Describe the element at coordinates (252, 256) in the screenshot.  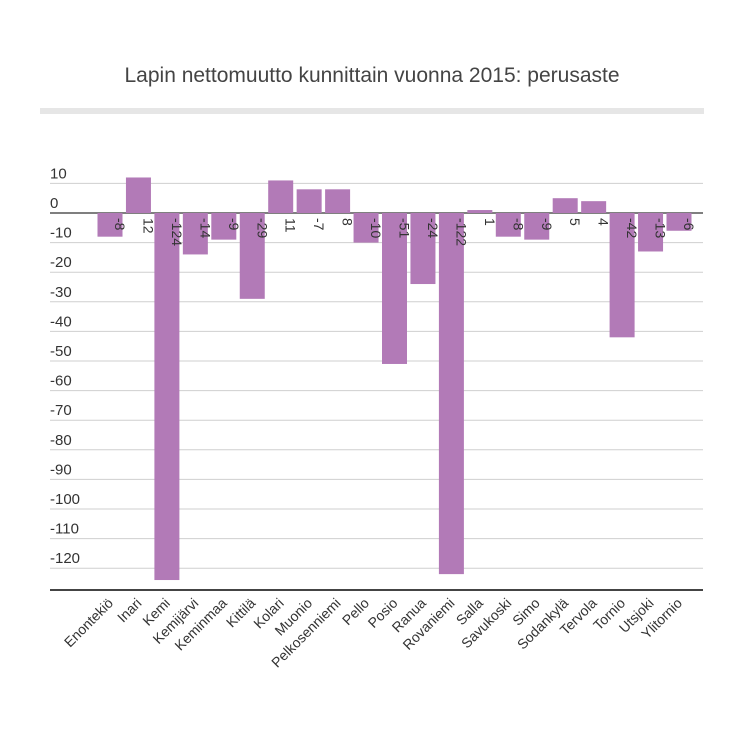
I see `bar-kittilä` at that location.